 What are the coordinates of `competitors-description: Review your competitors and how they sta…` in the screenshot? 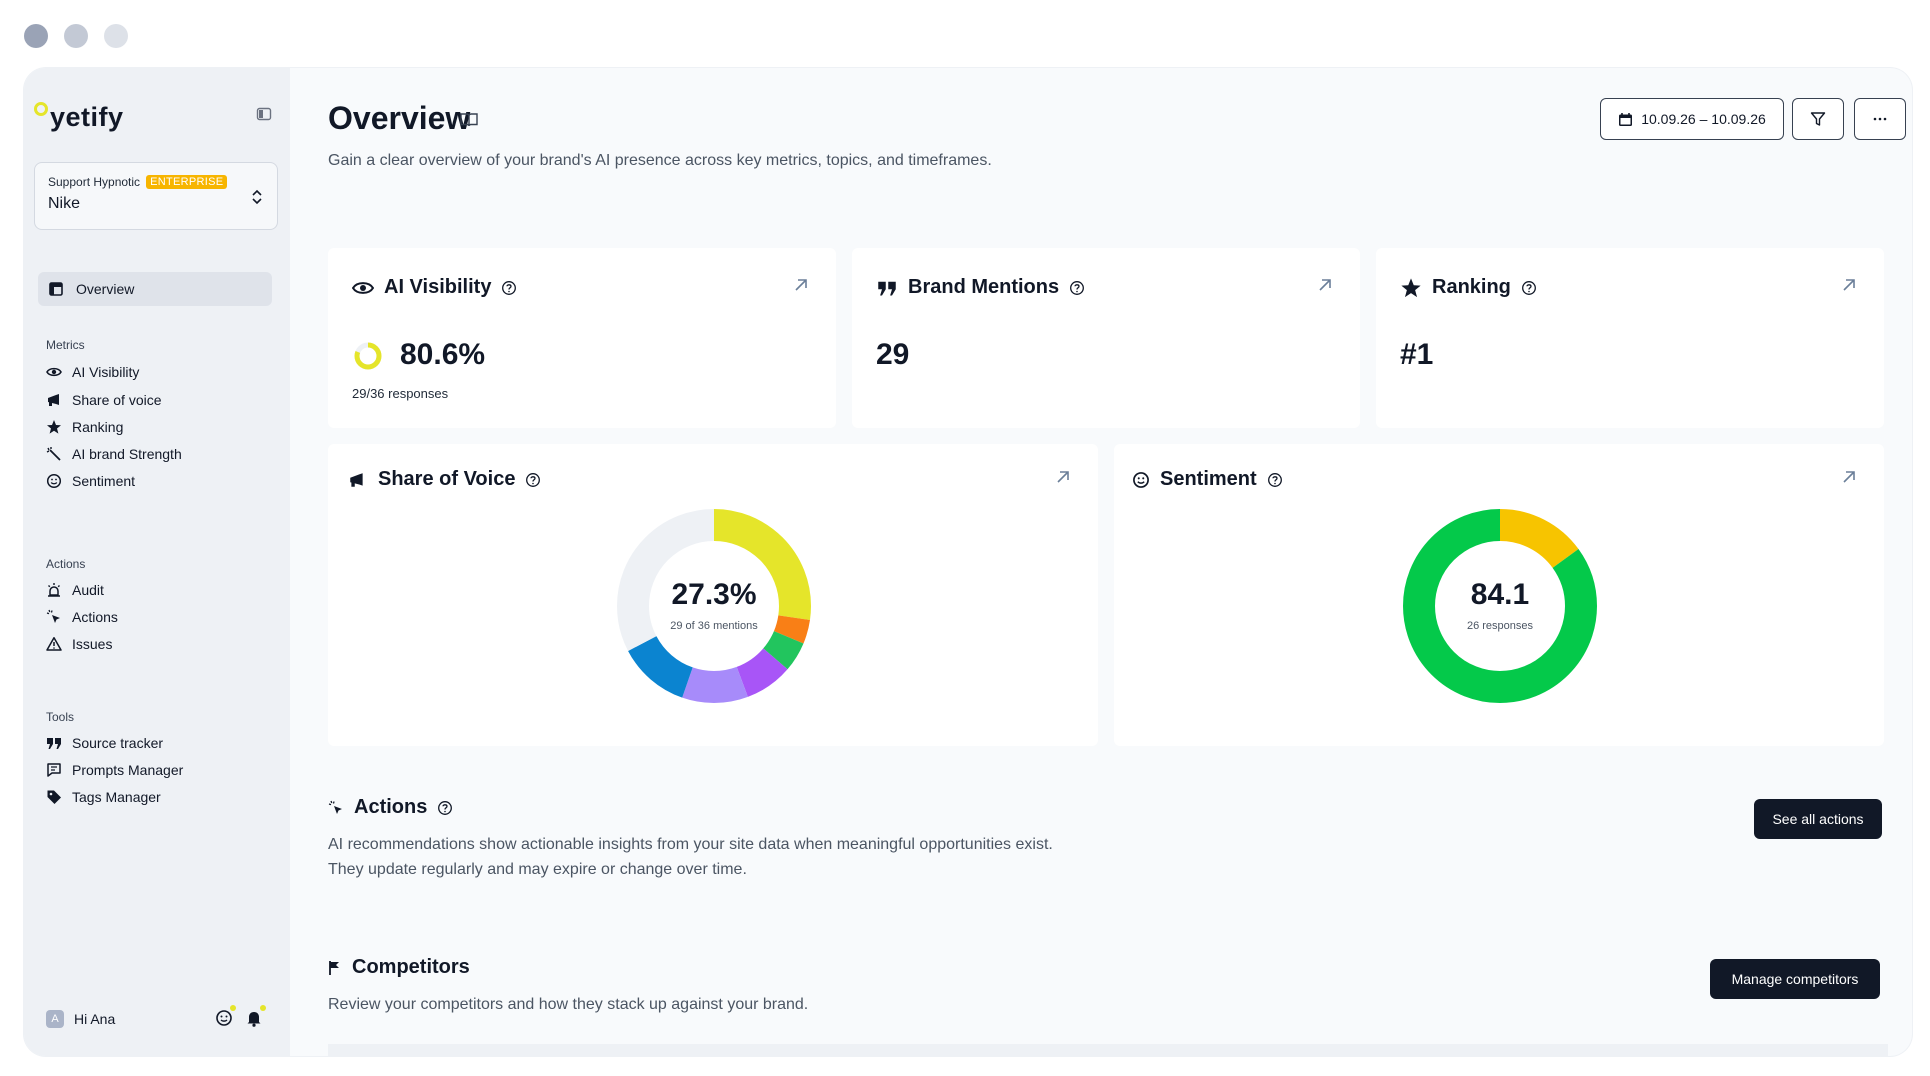 It's located at (568, 1004).